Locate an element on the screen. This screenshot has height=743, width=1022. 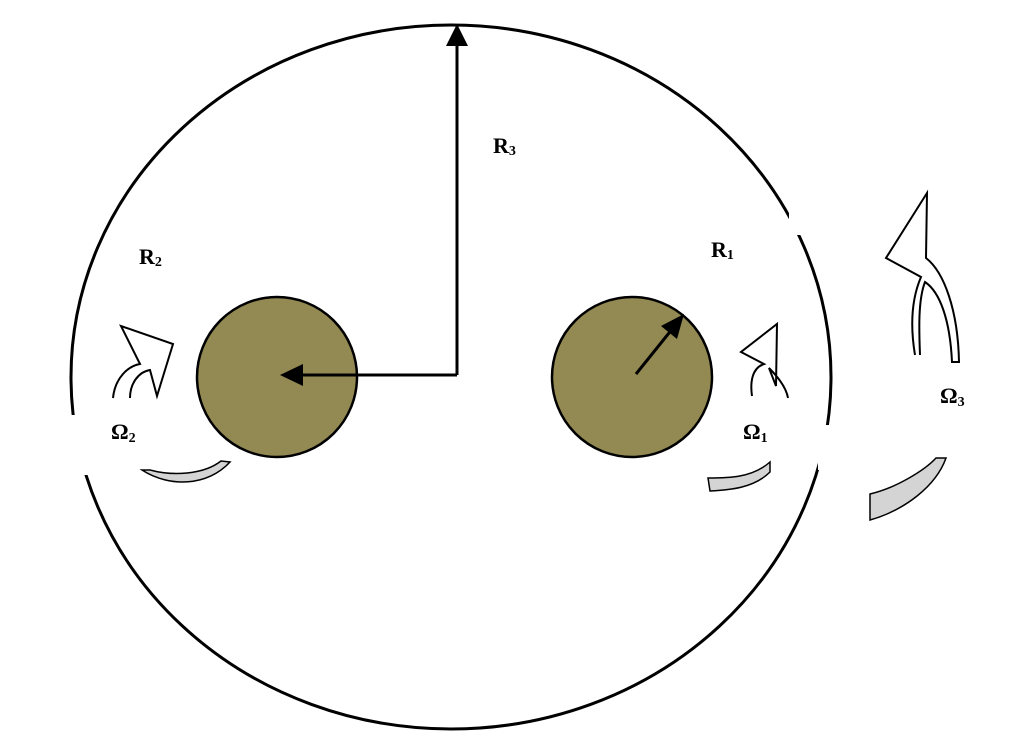
omega1-arrow-tail is located at coordinates (739, 476).